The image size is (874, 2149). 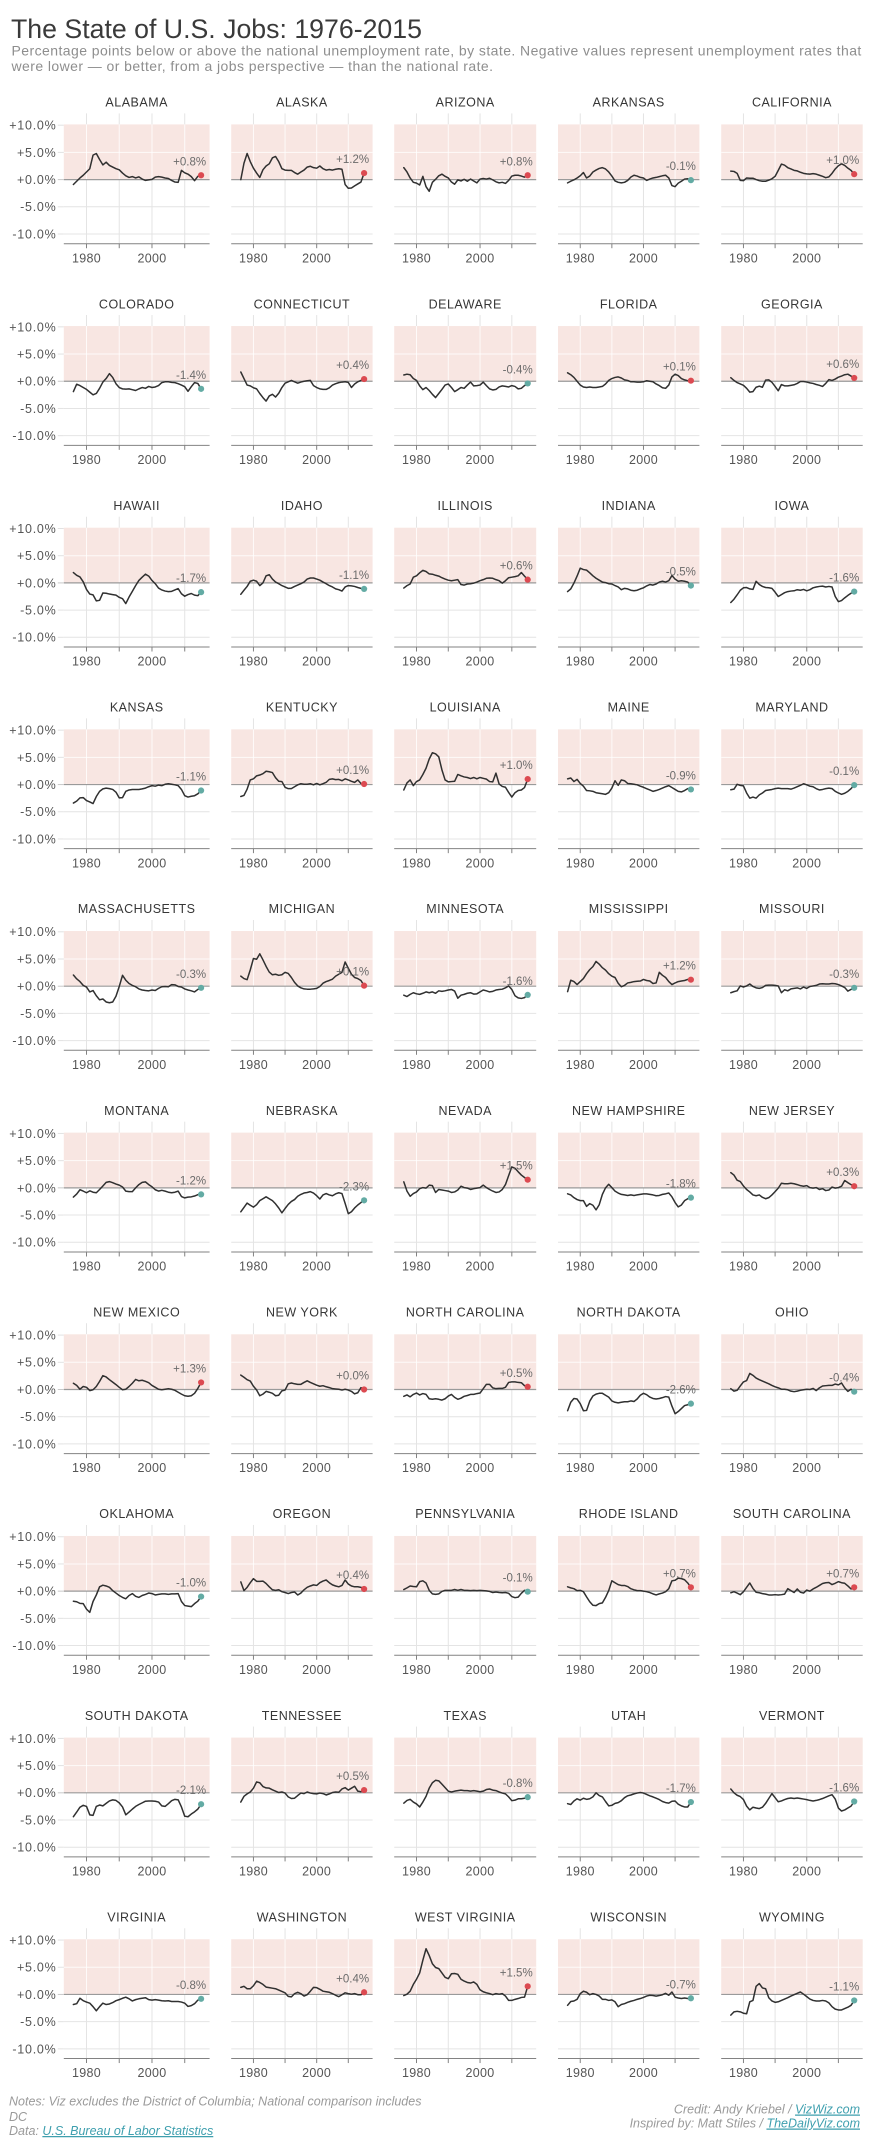 I want to click on svg-text: OKLAHOMA, so click(x=136, y=1514).